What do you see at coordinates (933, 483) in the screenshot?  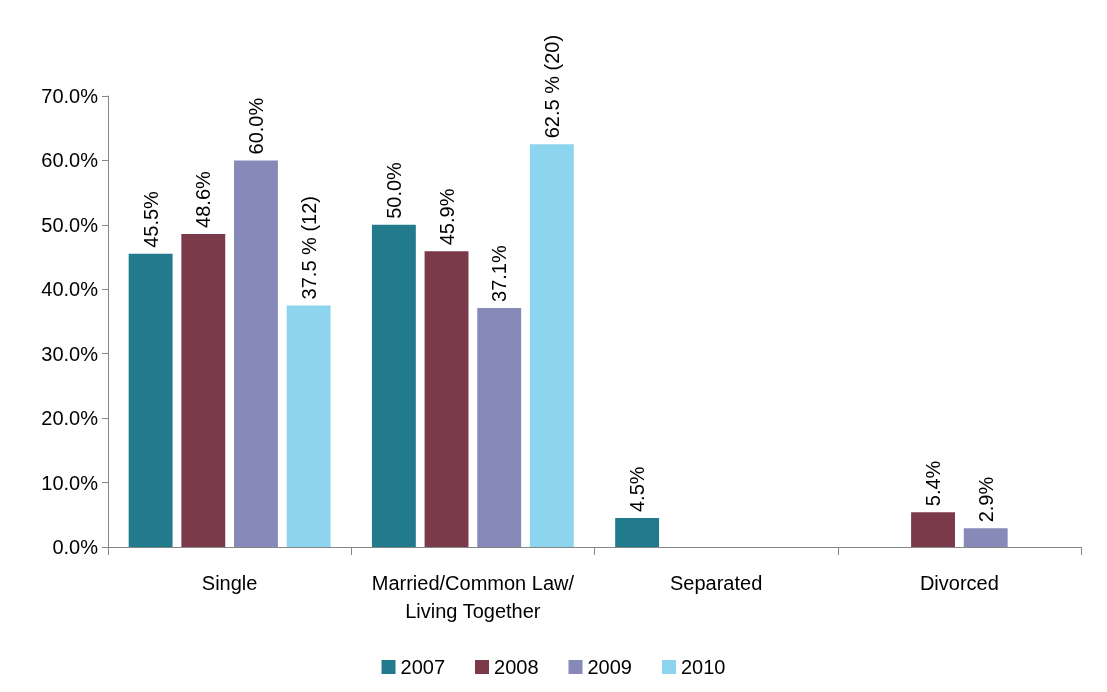 I see `data-label: 5.4%` at bounding box center [933, 483].